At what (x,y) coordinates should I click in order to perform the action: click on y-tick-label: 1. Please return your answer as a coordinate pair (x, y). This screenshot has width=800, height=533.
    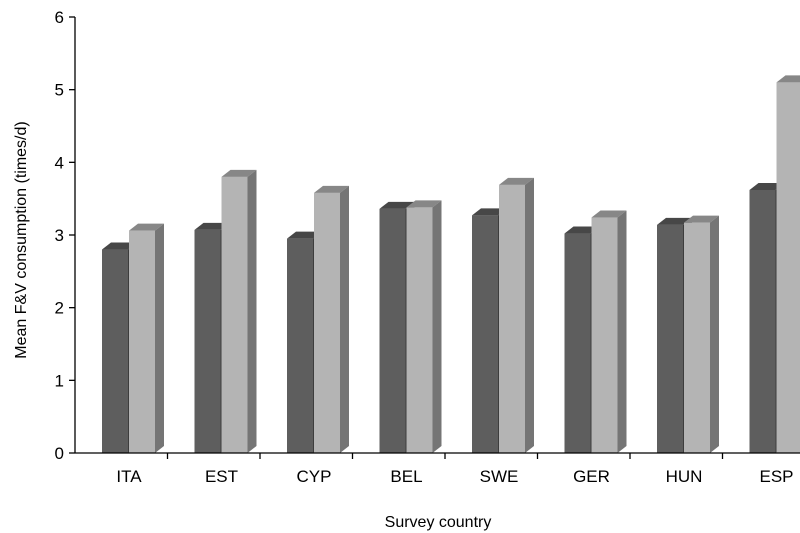
    Looking at the image, I should click on (59, 380).